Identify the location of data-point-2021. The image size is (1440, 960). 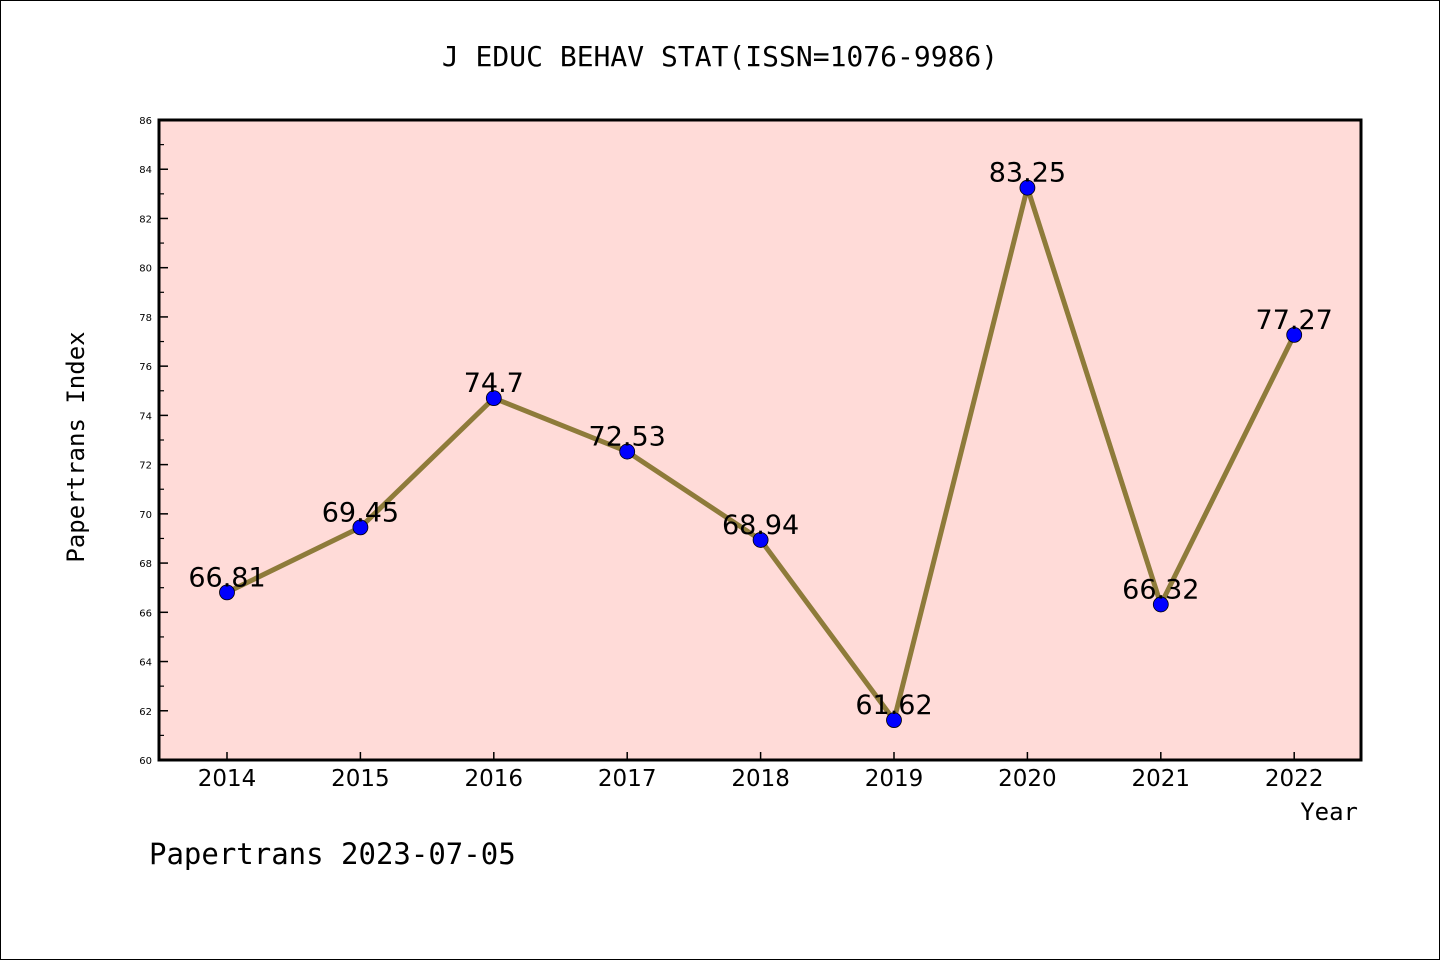
(1160, 604).